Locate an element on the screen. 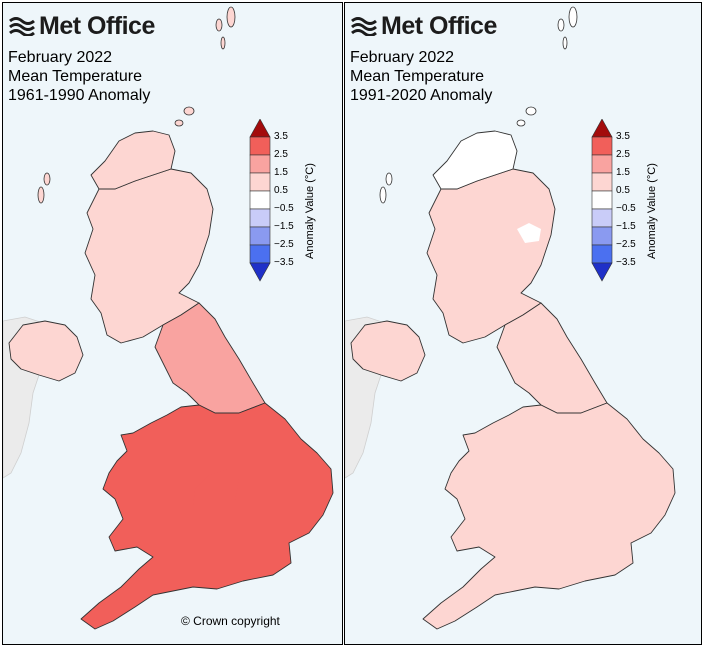 The image size is (706, 649). copyright-text: © Crown copyright is located at coordinates (230, 621).